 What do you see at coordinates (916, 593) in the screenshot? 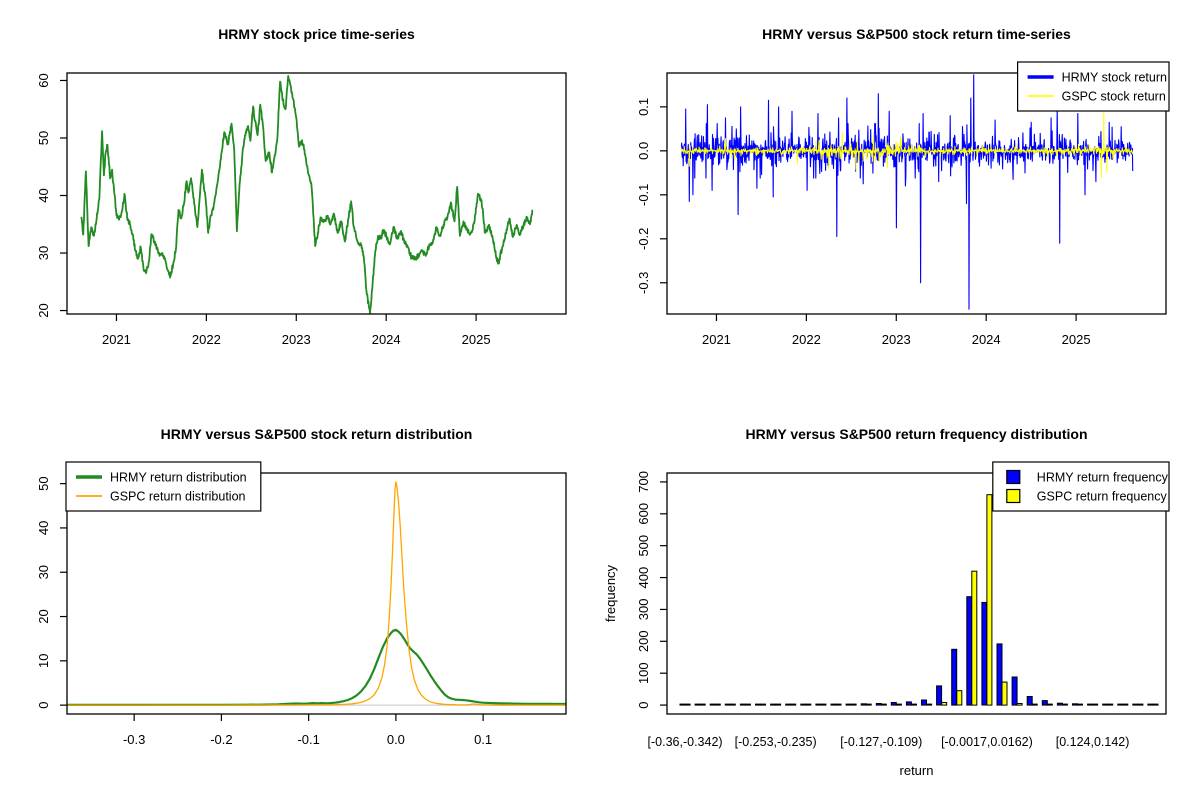
I see `return-frequency-plot-box` at bounding box center [916, 593].